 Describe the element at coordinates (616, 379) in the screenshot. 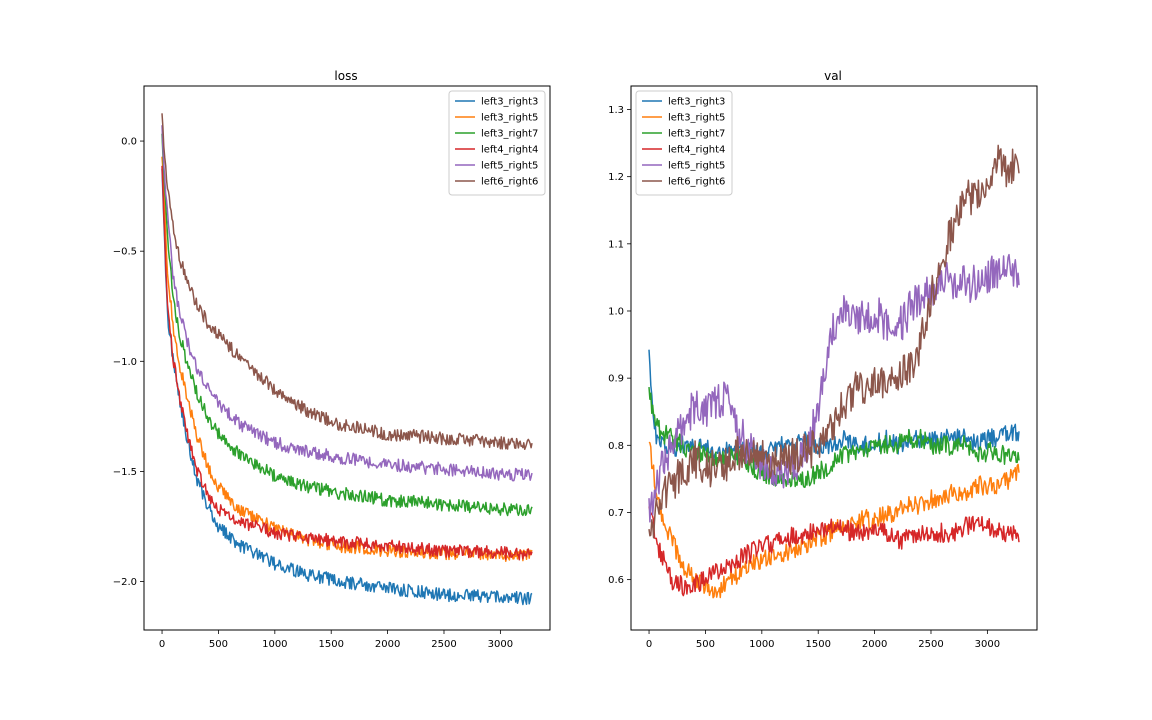

I see `val-ytick-label: 0.9` at that location.